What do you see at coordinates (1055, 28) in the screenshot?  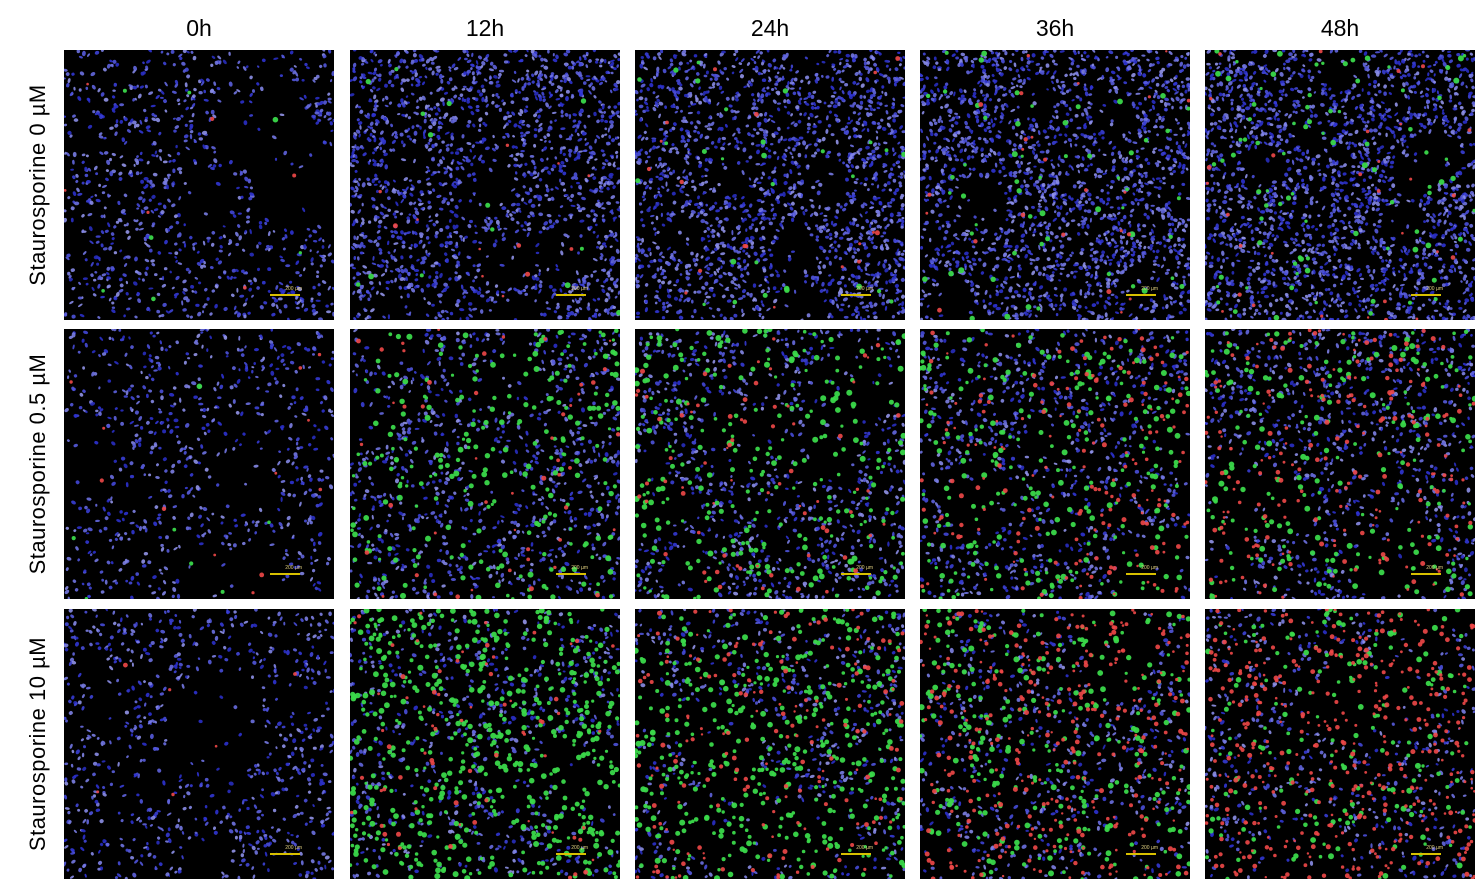 I see `column-header-36h: 36h` at bounding box center [1055, 28].